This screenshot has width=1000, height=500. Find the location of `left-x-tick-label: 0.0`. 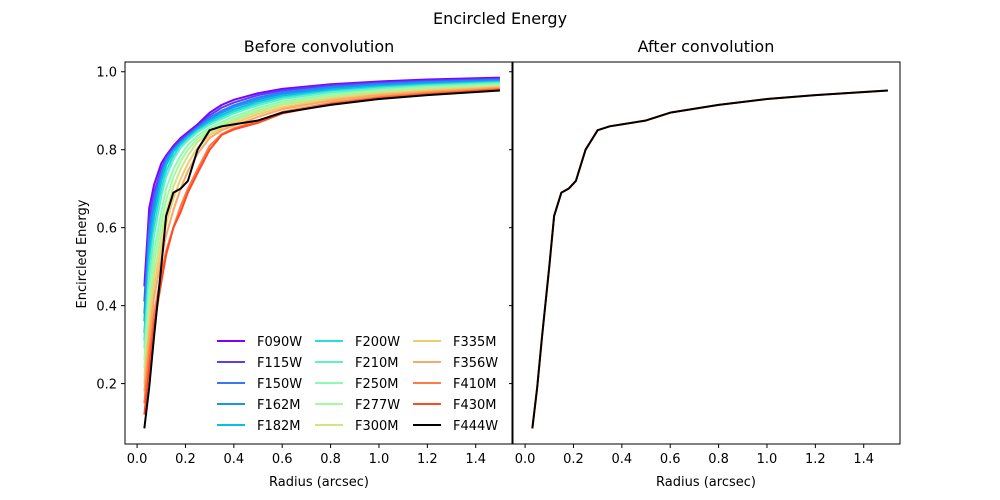

left-x-tick-label: 0.0 is located at coordinates (137, 459).